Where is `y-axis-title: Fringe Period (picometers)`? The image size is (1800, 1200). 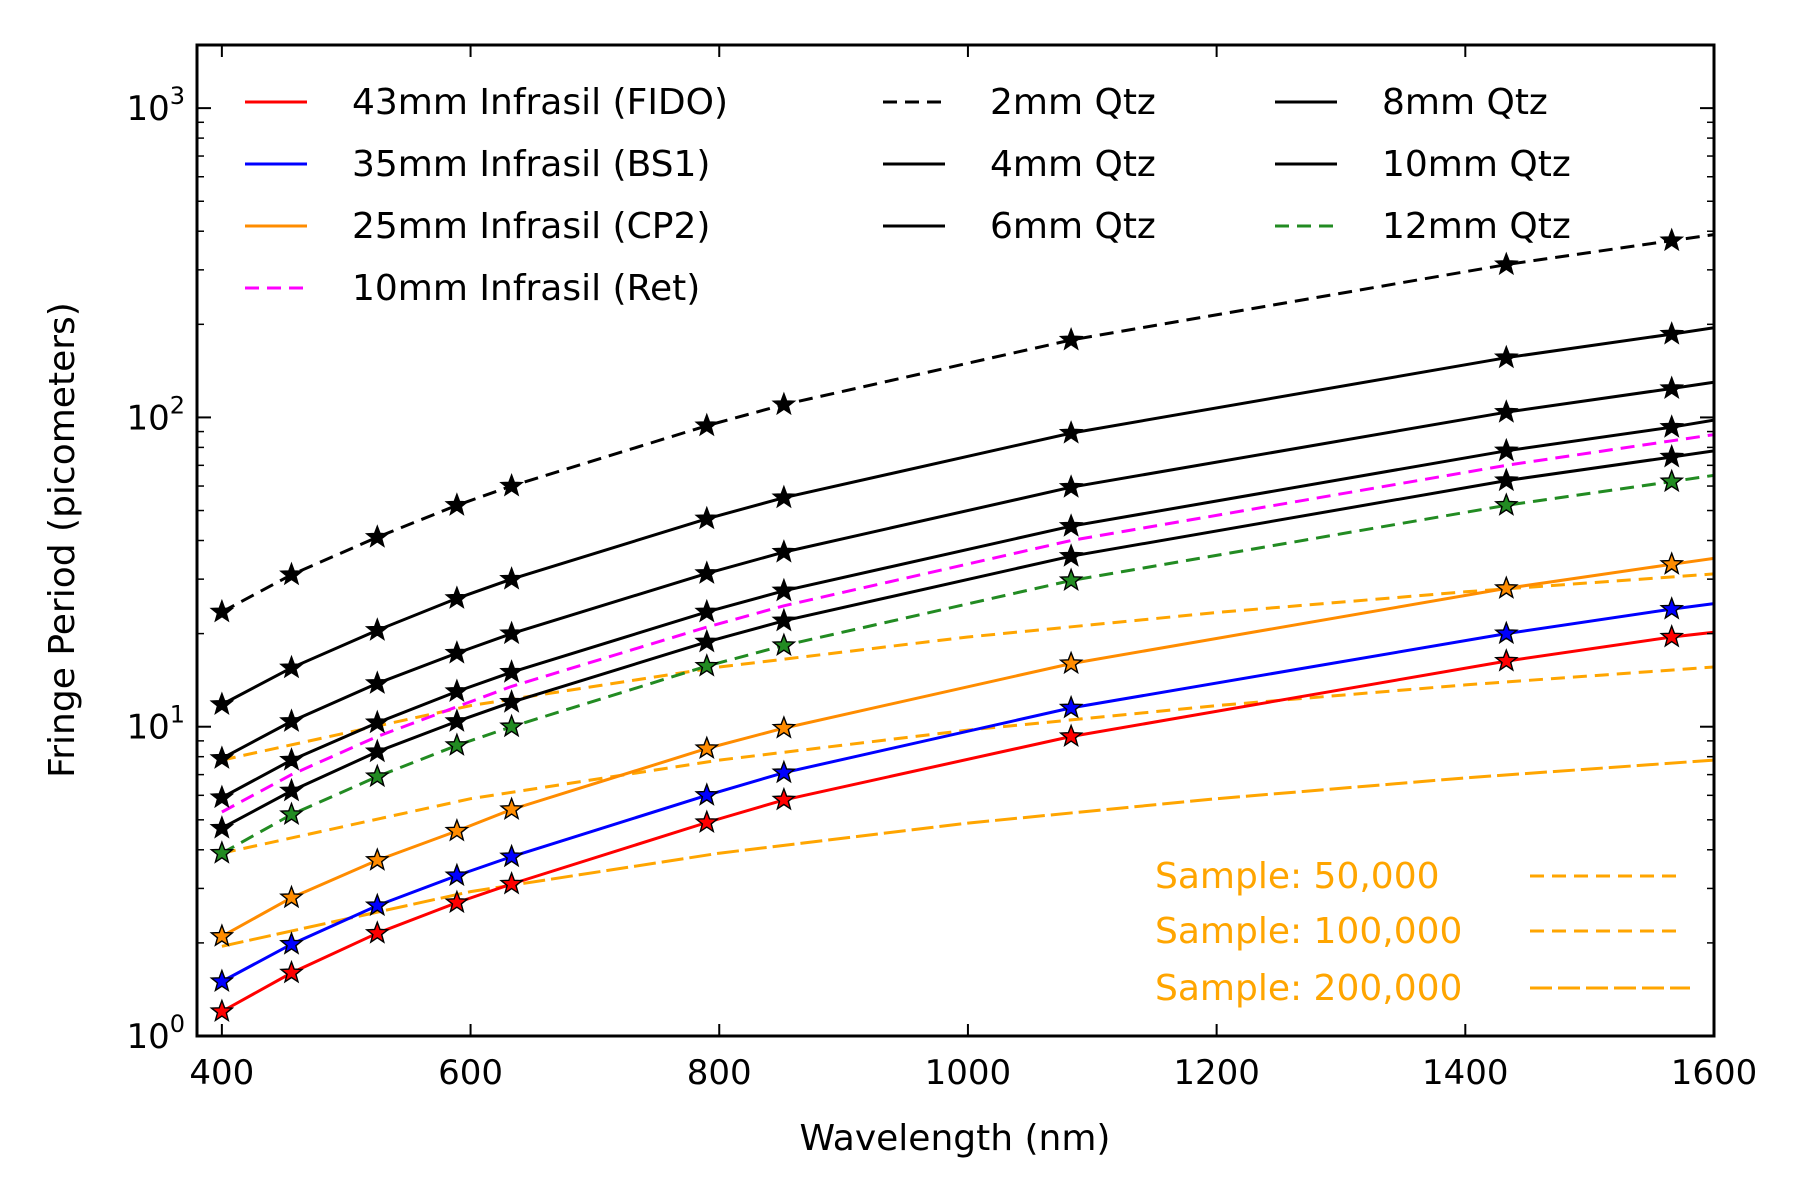 y-axis-title: Fringe Period (picometers) is located at coordinates (62, 540).